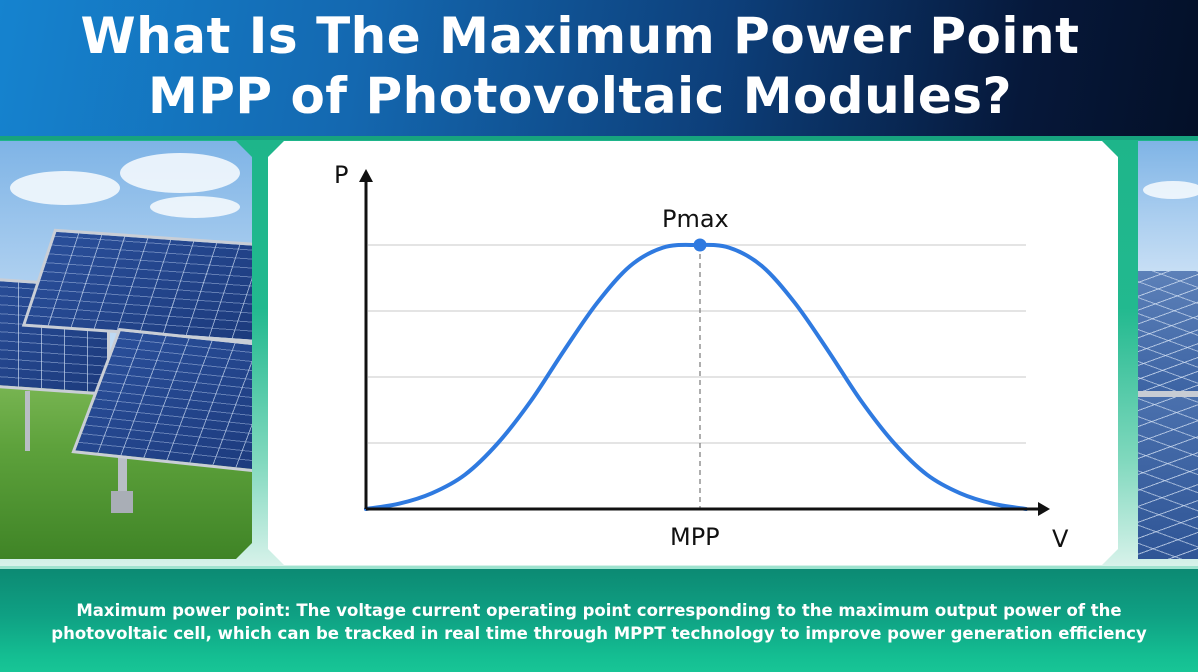 The width and height of the screenshot is (1198, 672). I want to click on panel-post, so click(27, 421).